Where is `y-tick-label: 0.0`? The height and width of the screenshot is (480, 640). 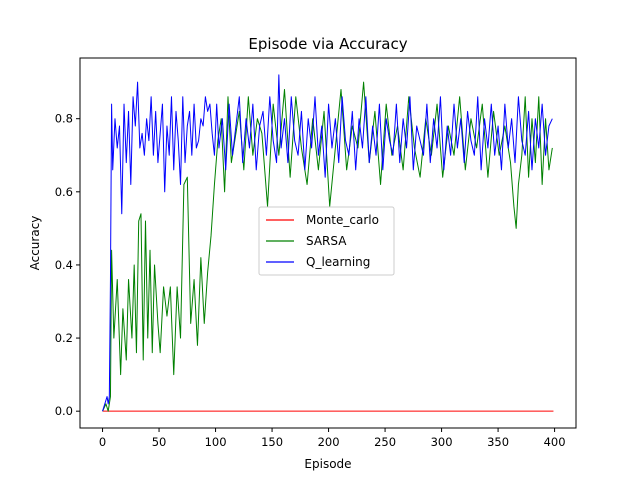
y-tick-label: 0.0 is located at coordinates (64, 411).